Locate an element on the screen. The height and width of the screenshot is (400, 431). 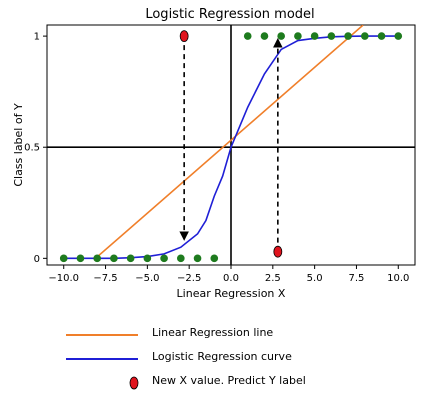
legend-label-new-point: New X value. Predict Y label is located at coordinates (229, 380).